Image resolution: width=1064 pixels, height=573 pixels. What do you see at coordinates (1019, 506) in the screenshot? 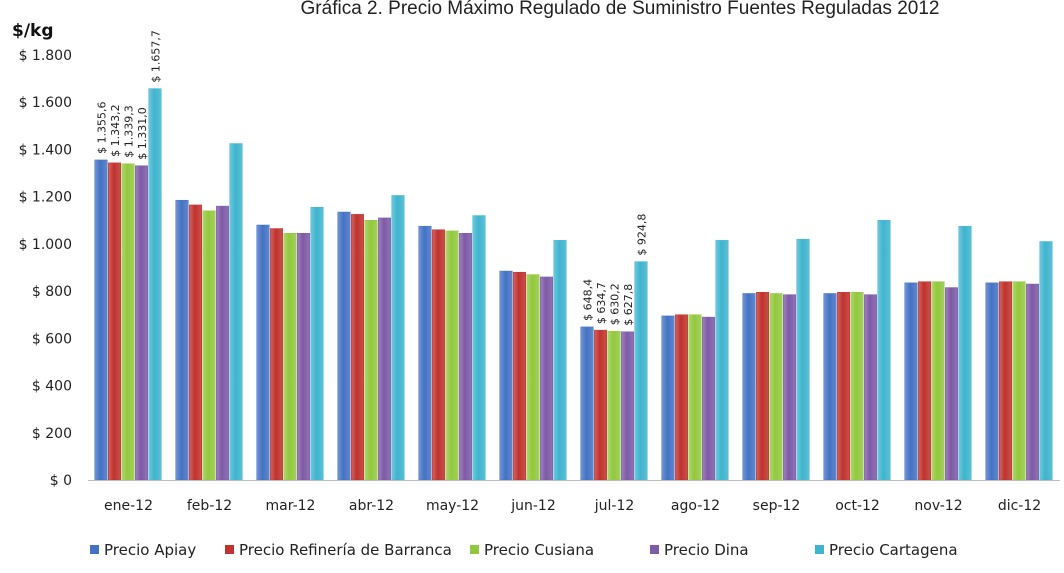
I see `x-tick-label: dic-12` at bounding box center [1019, 506].